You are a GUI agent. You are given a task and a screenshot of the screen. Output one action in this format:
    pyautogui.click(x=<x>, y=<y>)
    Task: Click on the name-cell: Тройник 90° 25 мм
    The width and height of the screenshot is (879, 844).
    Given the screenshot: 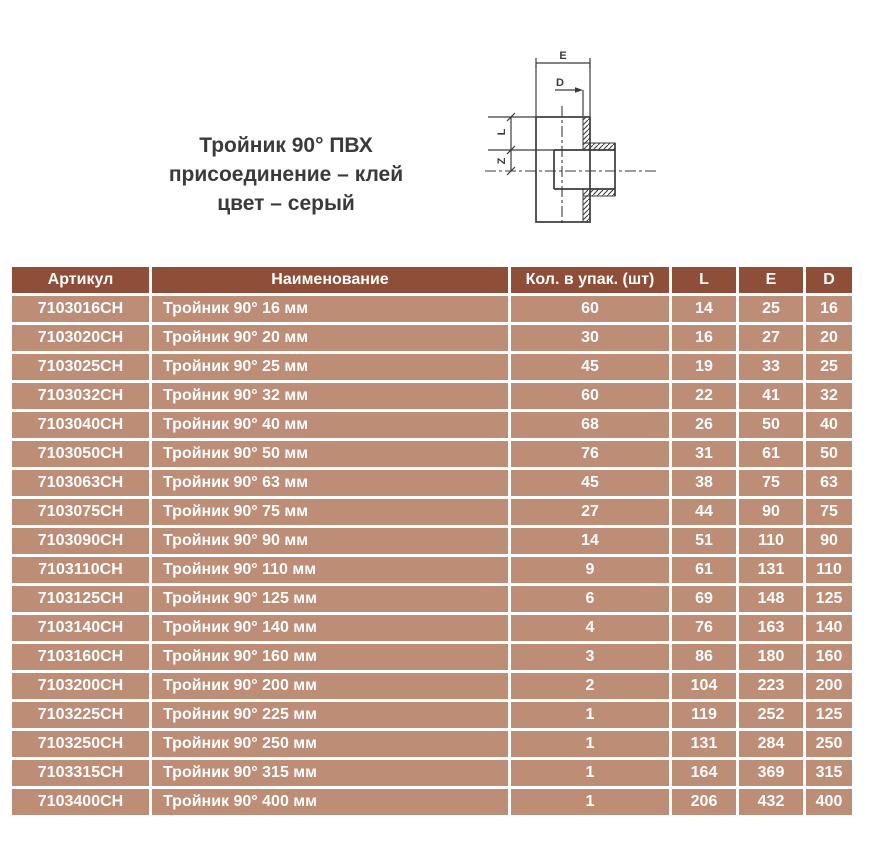 What is the action you would take?
    pyautogui.click(x=330, y=367)
    